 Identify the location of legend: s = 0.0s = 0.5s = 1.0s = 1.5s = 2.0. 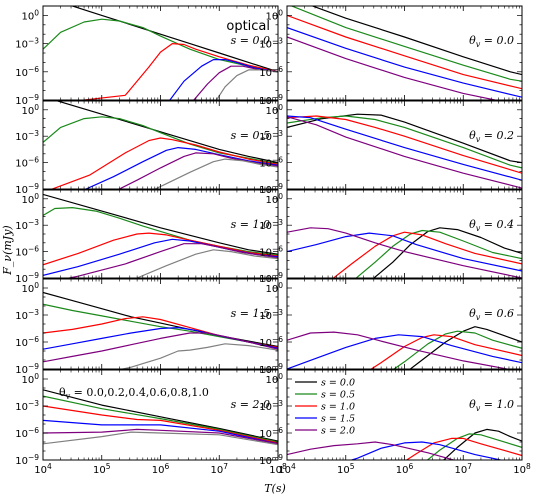
(325, 407).